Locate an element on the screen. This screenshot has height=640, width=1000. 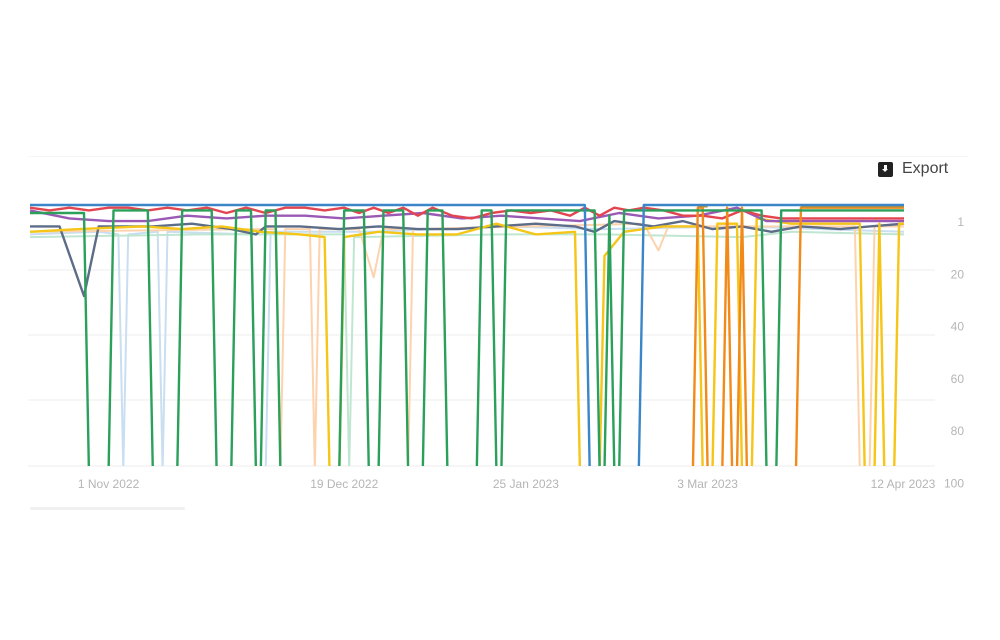
horizontal-scrollbar is located at coordinates (107, 508).